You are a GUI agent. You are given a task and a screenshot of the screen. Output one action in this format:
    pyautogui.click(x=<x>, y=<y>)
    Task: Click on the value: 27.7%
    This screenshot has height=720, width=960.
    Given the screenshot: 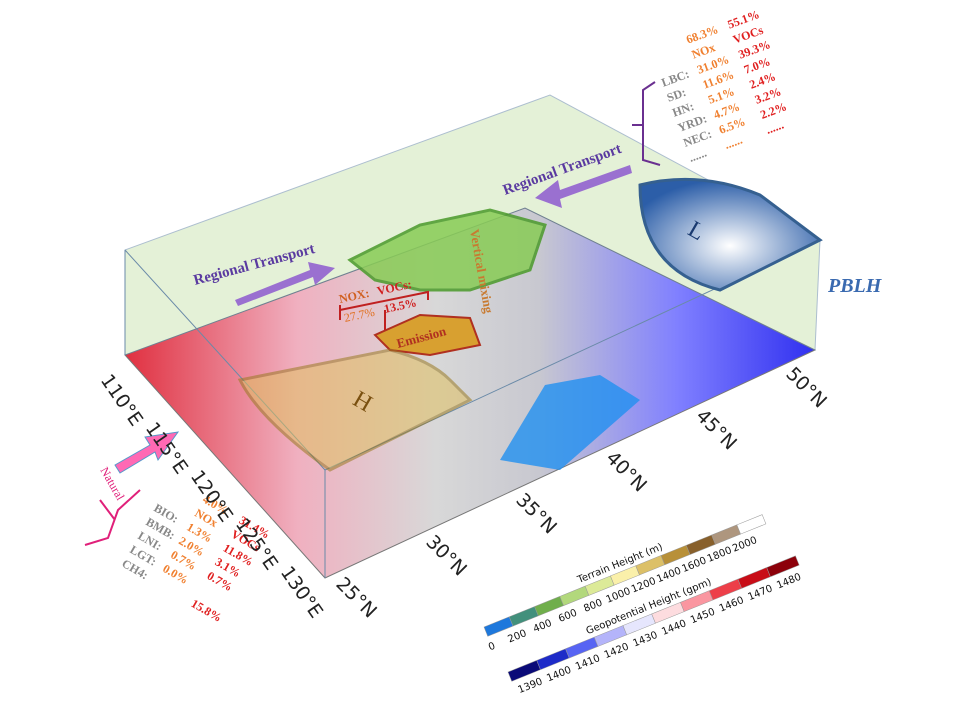 What is the action you would take?
    pyautogui.click(x=359, y=315)
    